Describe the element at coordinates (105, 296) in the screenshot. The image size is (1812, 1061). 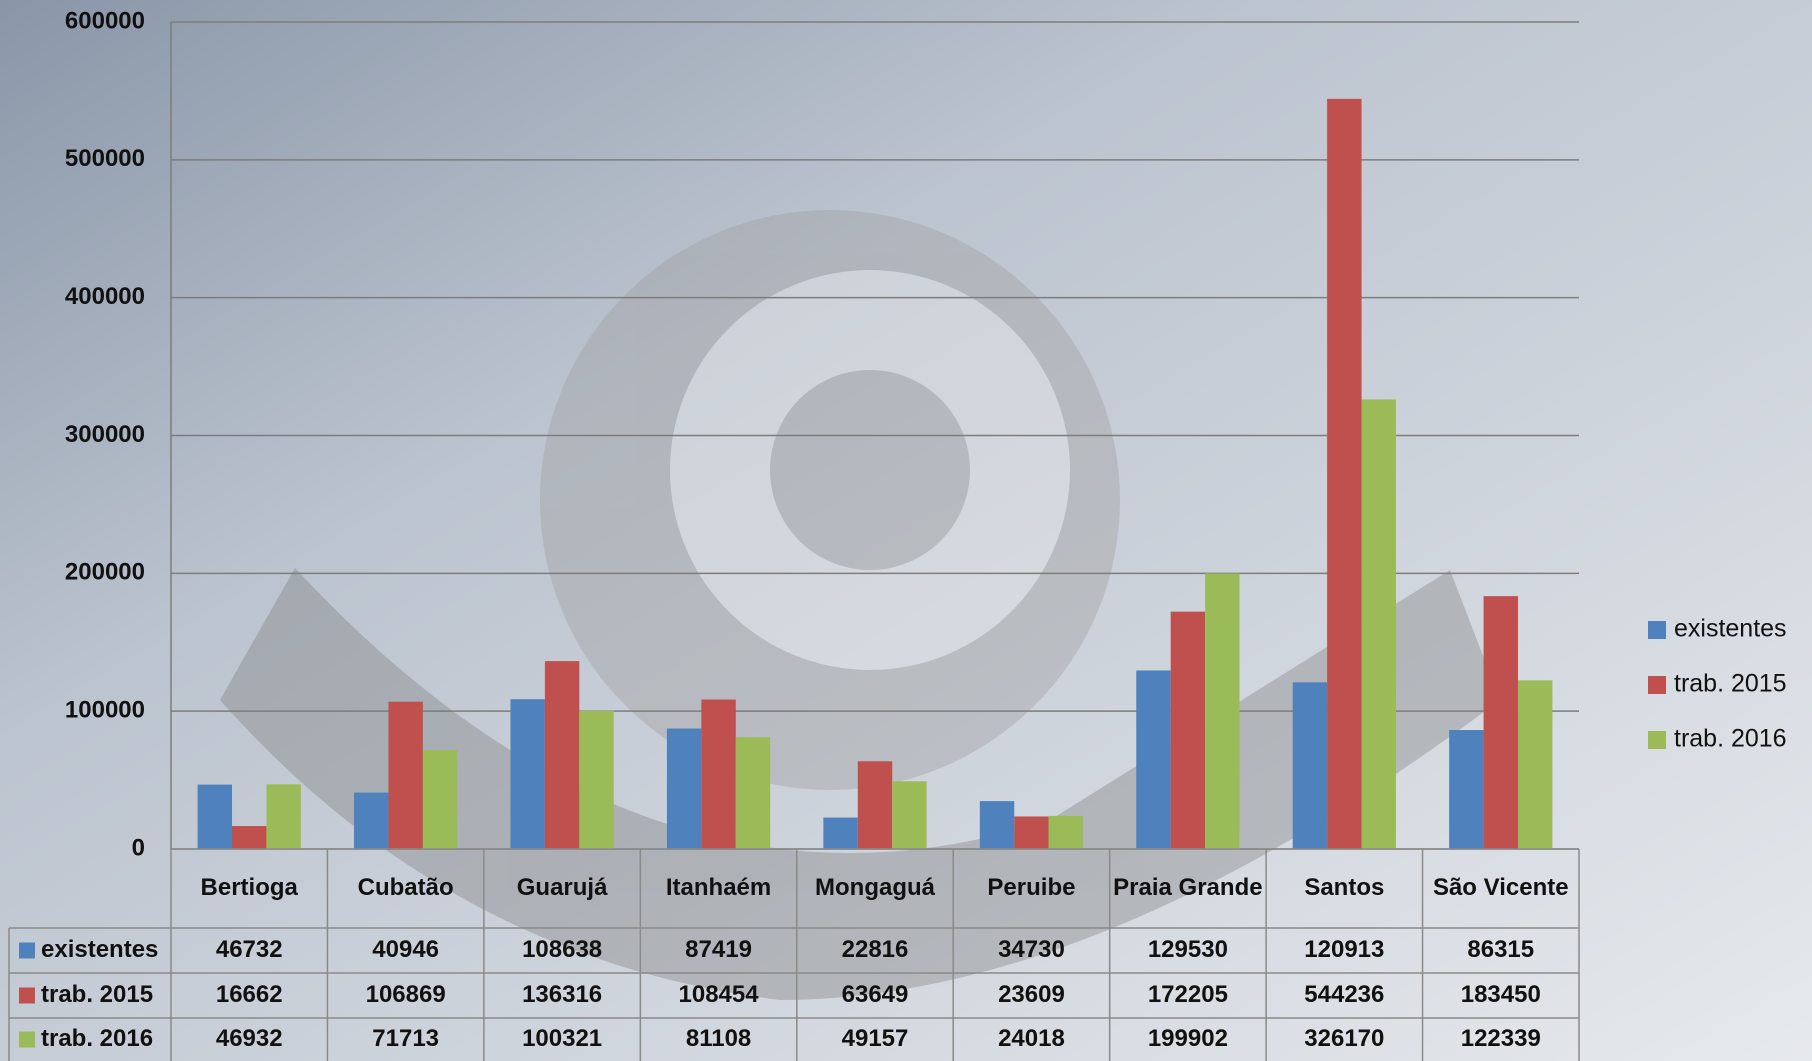
I see `y-tick-label: 400000` at that location.